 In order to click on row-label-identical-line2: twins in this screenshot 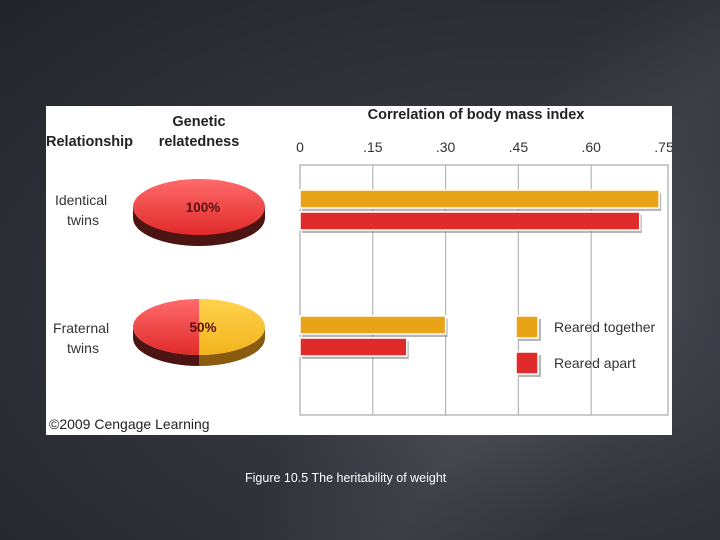, I will do `click(83, 220)`.